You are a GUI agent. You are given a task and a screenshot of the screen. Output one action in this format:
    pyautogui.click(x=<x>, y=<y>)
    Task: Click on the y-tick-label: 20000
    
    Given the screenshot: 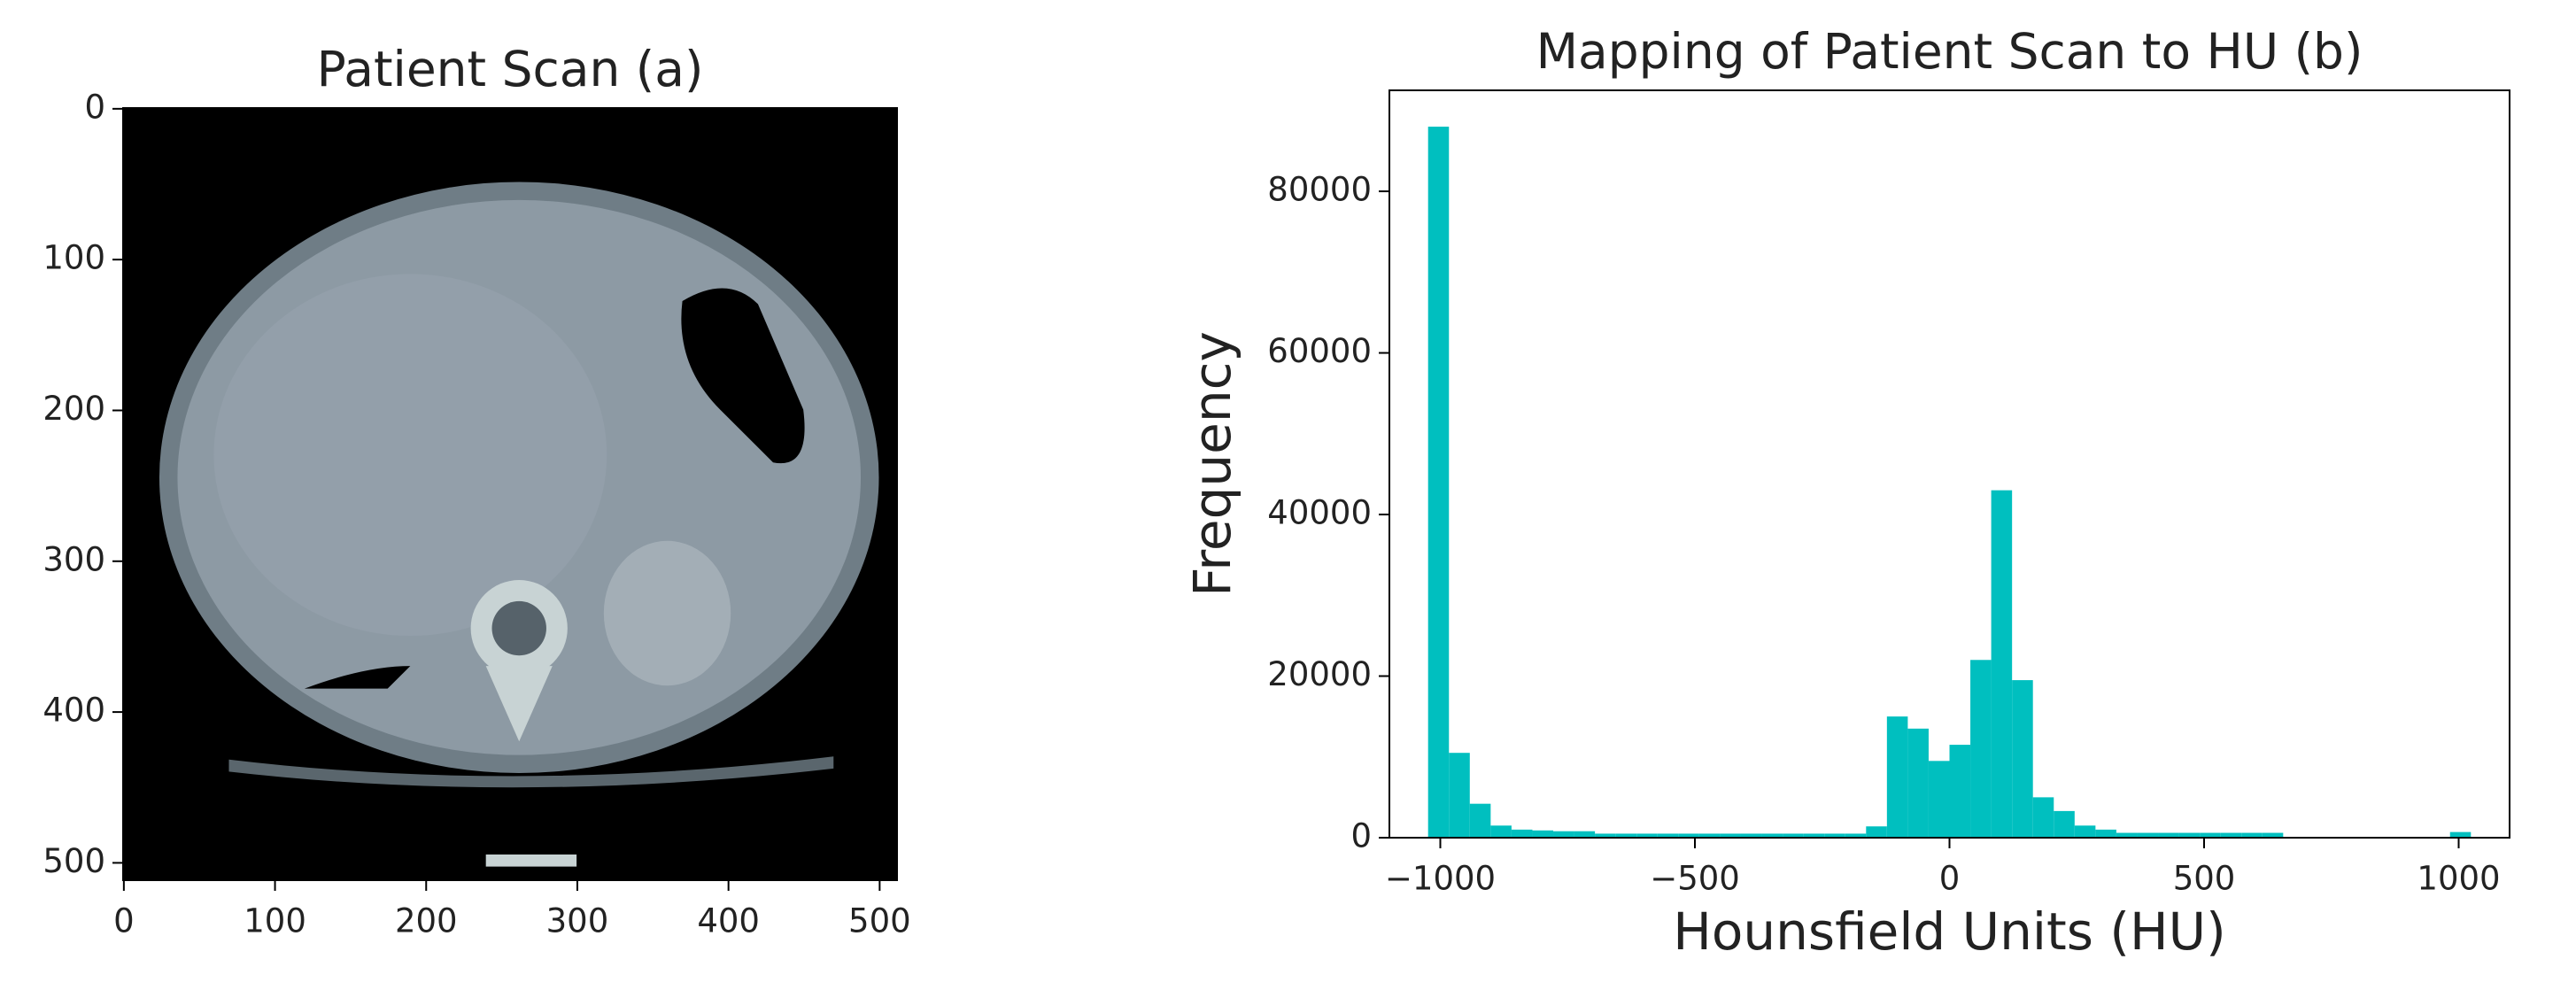 What is the action you would take?
    pyautogui.click(x=1319, y=674)
    